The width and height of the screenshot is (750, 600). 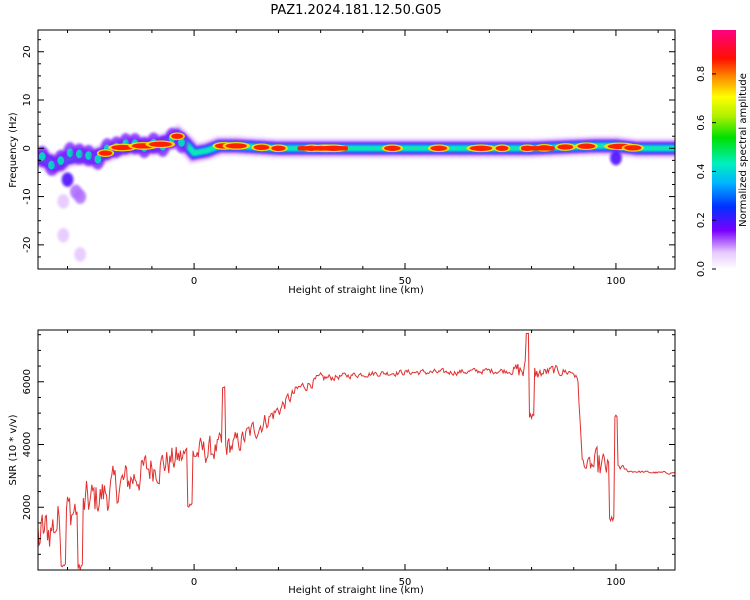 What do you see at coordinates (27, 196) in the screenshot?
I see `y-tick-label: -10` at bounding box center [27, 196].